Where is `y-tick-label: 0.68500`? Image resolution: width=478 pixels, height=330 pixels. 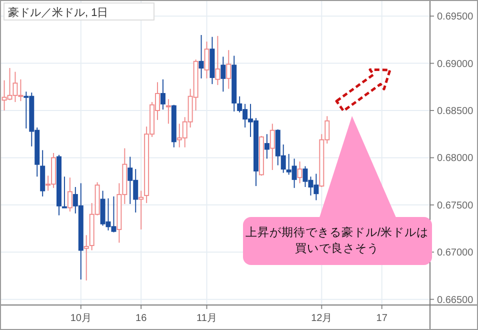 y-tick-label: 0.68500 is located at coordinates (455, 112).